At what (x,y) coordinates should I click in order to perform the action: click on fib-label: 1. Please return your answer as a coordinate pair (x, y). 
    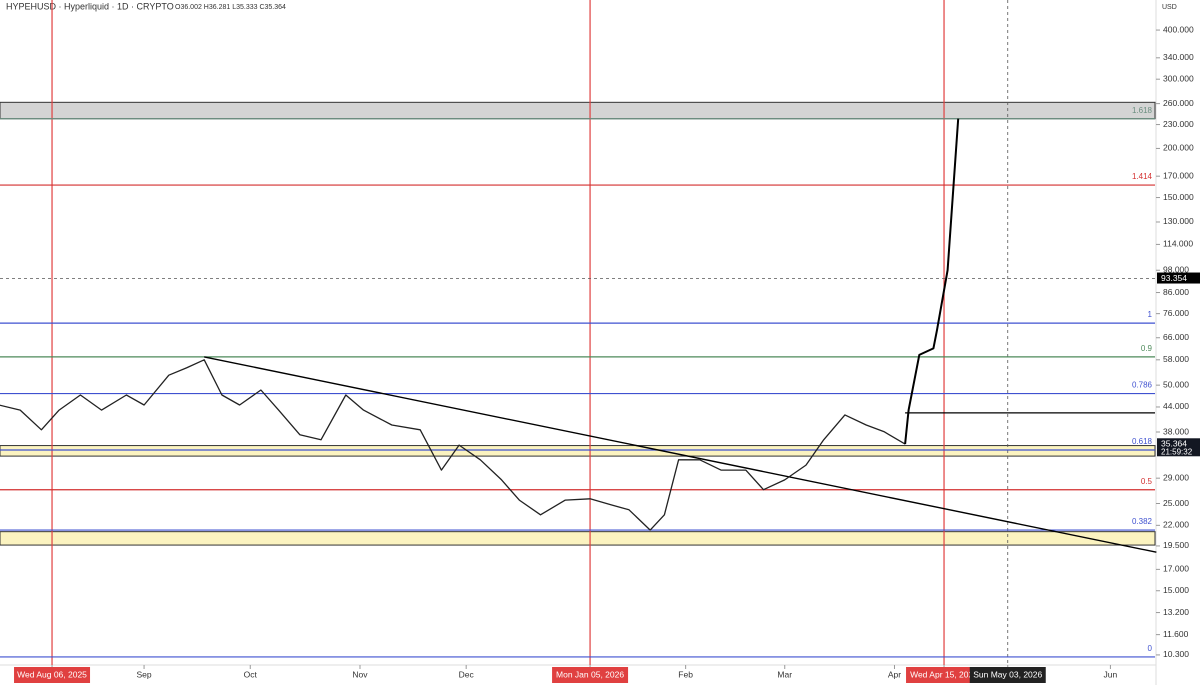
    Looking at the image, I should click on (1150, 314).